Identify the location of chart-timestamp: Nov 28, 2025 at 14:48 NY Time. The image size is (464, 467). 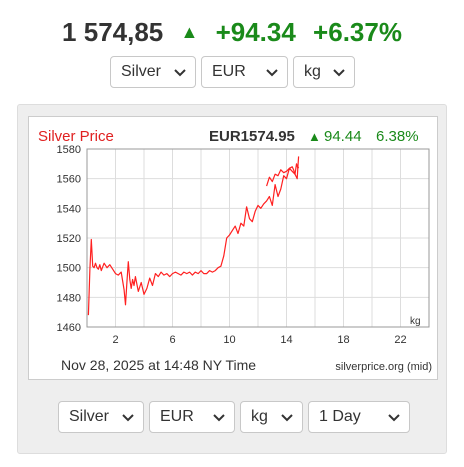
(158, 365).